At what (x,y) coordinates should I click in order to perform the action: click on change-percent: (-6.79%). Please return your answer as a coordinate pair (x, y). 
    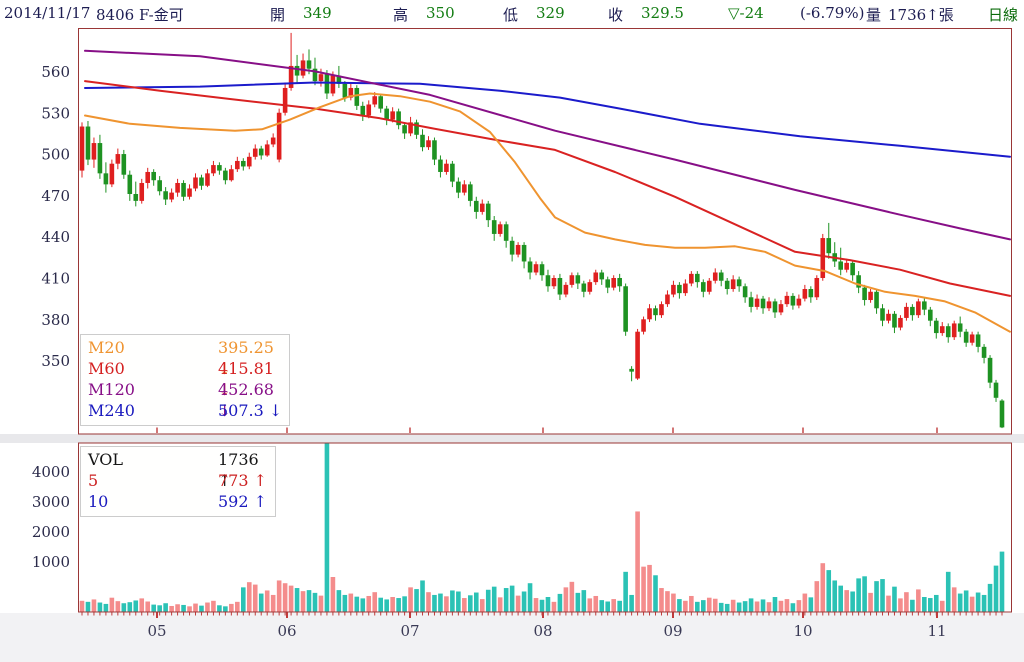
    Looking at the image, I should click on (832, 13).